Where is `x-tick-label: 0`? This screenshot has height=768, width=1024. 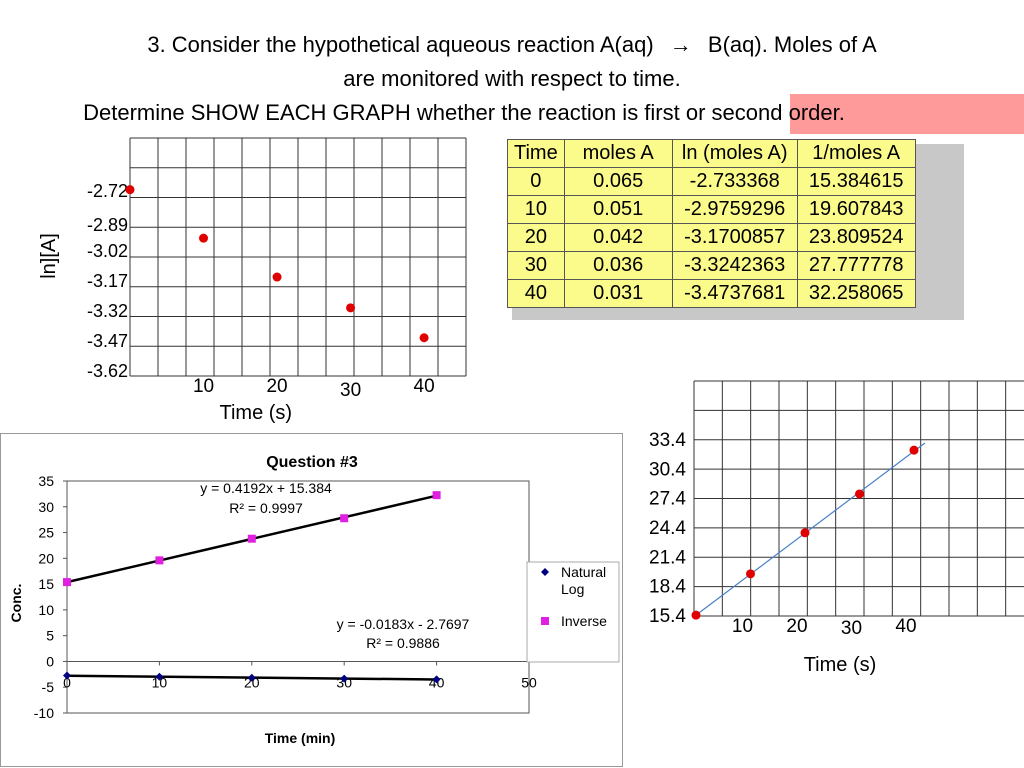 x-tick-label: 0 is located at coordinates (67, 682).